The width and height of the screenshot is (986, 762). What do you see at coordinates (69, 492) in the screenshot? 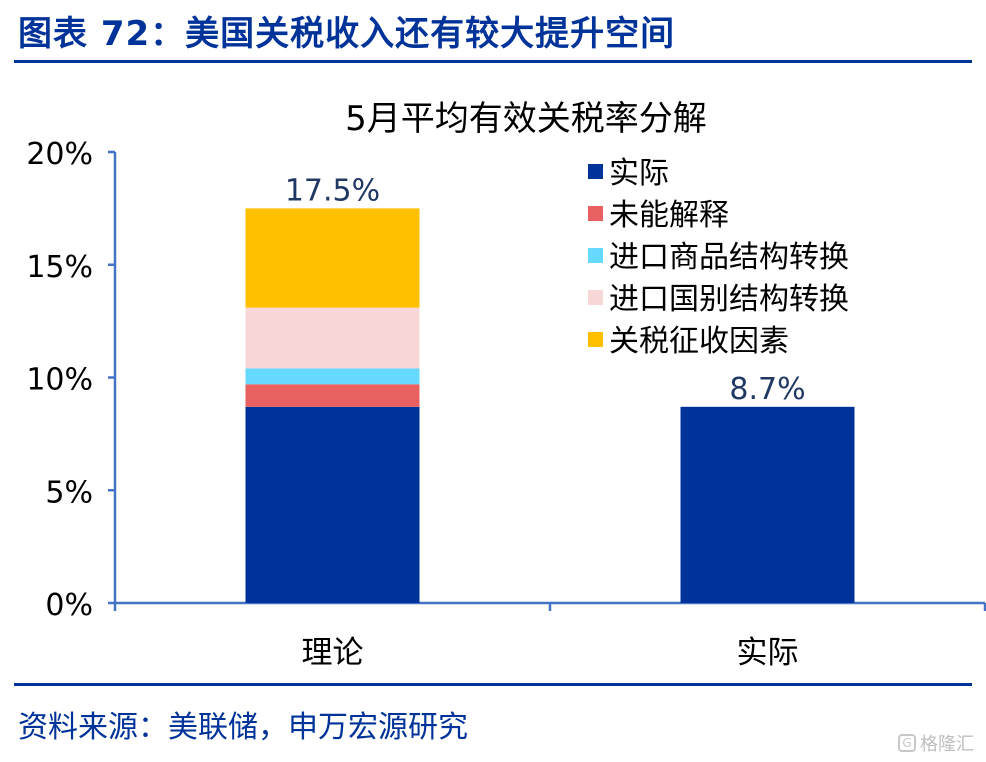
I see `y-tick-label: 5%` at bounding box center [69, 492].